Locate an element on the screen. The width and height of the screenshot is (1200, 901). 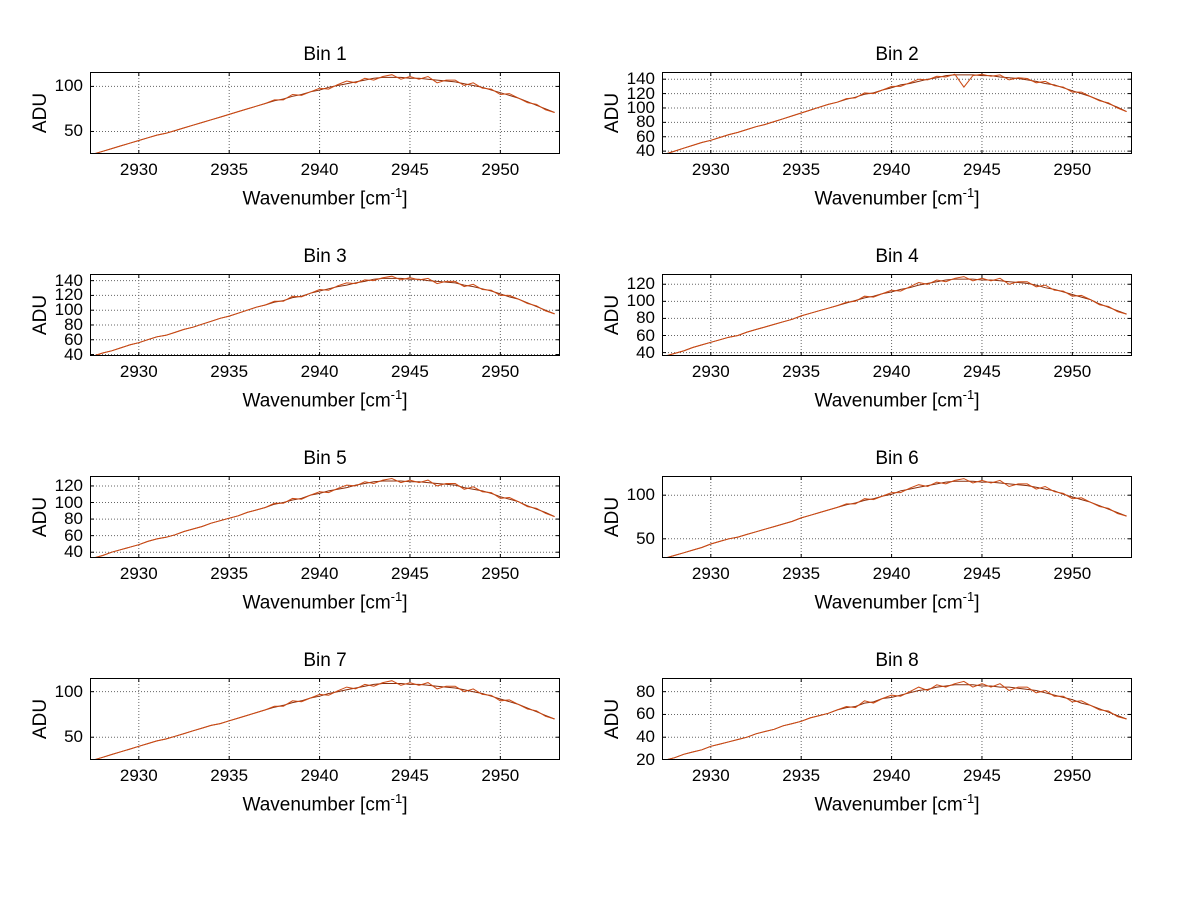
plot-title: Bin 7 is located at coordinates (325, 660).